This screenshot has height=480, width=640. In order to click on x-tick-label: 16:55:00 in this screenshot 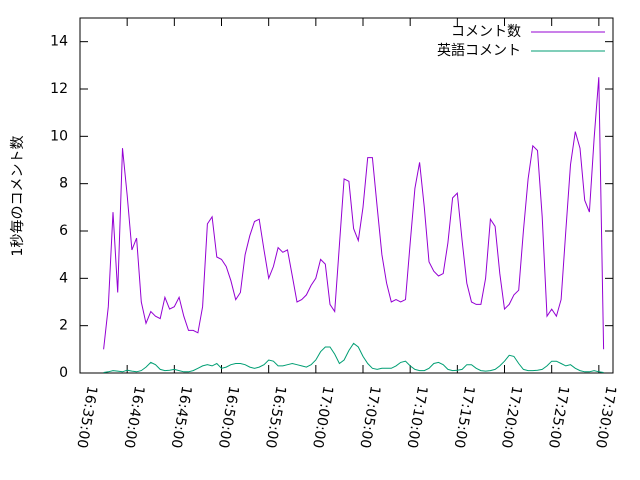, I will do `click(275, 417)`.